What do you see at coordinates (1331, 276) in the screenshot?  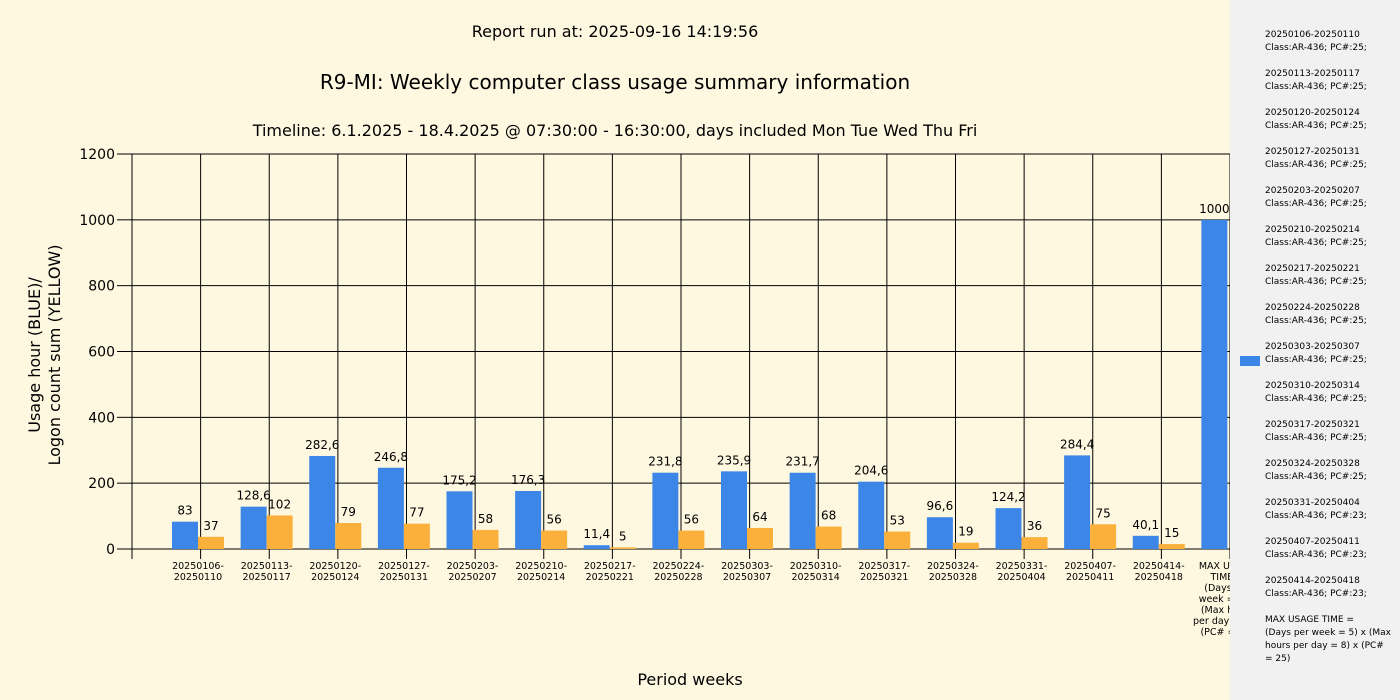 I see `legend-item: 20250217-20250221 Class:AR-436; PC#:25;` at bounding box center [1331, 276].